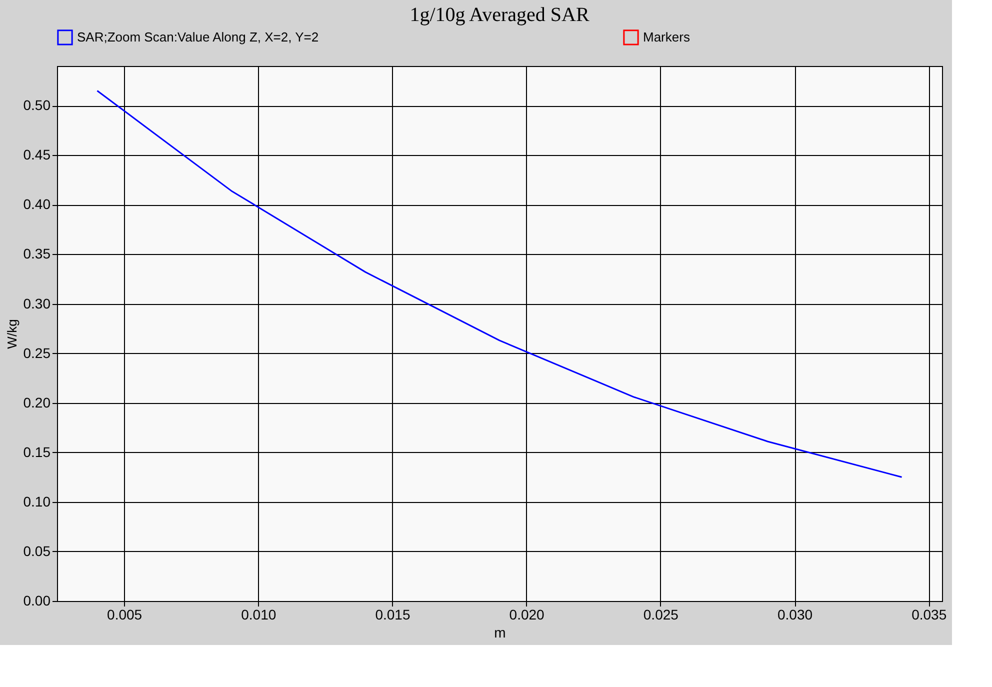  Describe the element at coordinates (37, 254) in the screenshot. I see `y-tick-label: 0.35` at that location.